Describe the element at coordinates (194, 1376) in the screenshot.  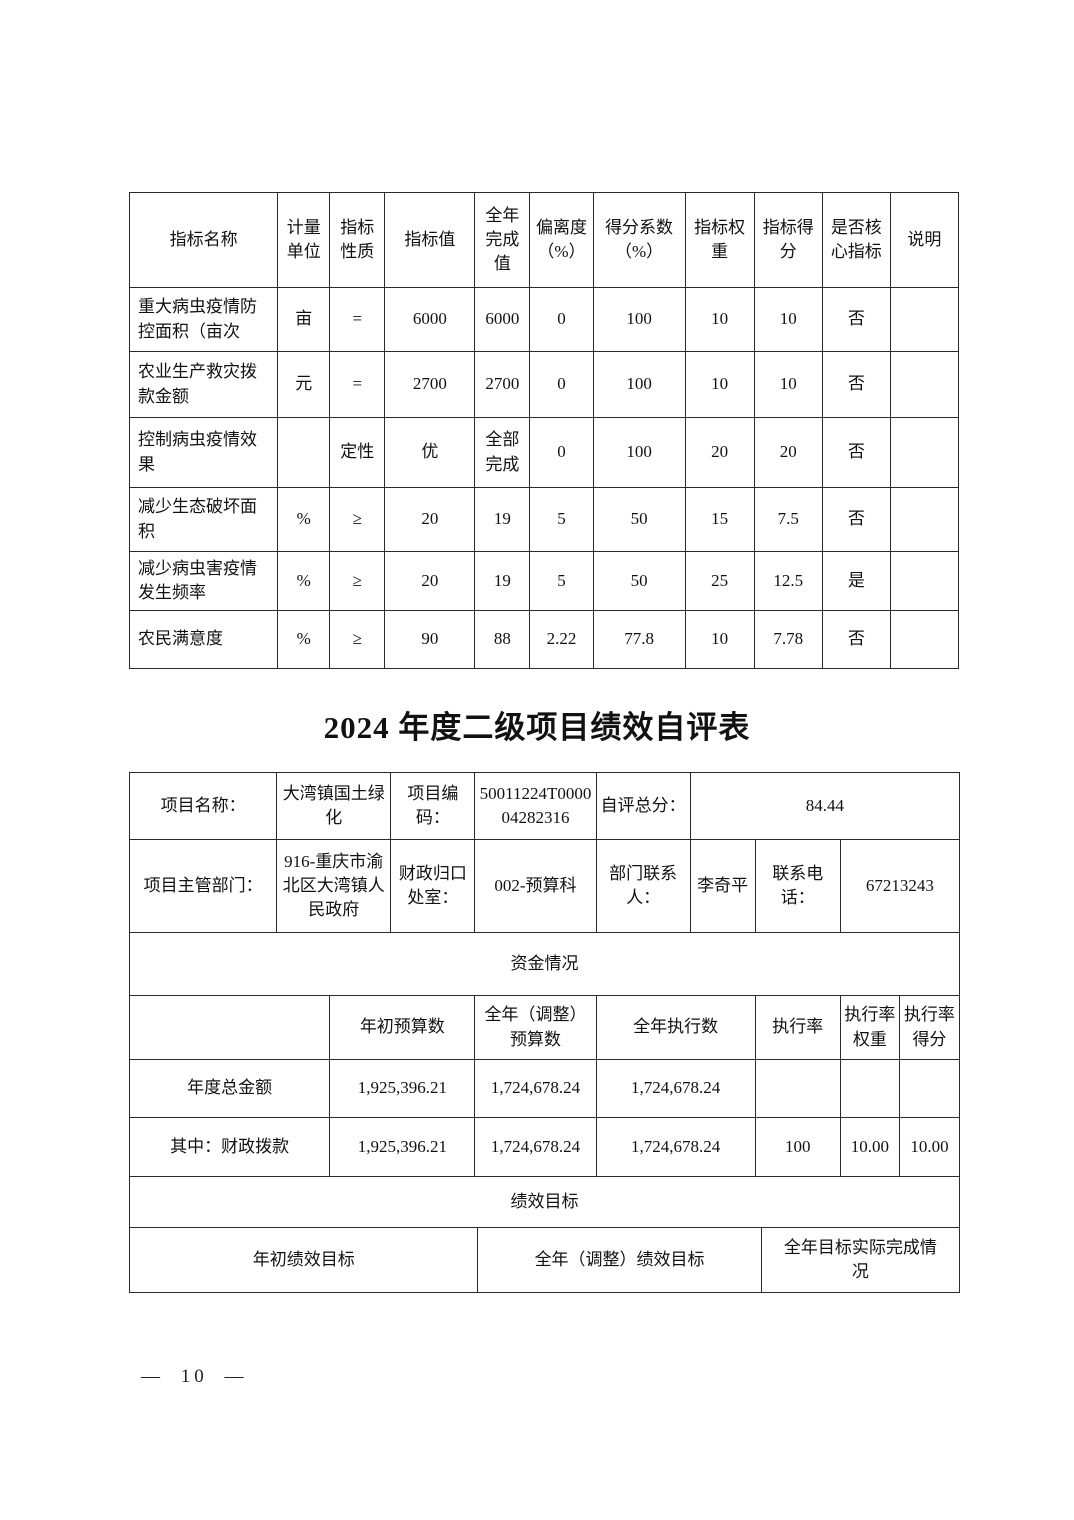
I see `page-number: — 10 —` at that location.